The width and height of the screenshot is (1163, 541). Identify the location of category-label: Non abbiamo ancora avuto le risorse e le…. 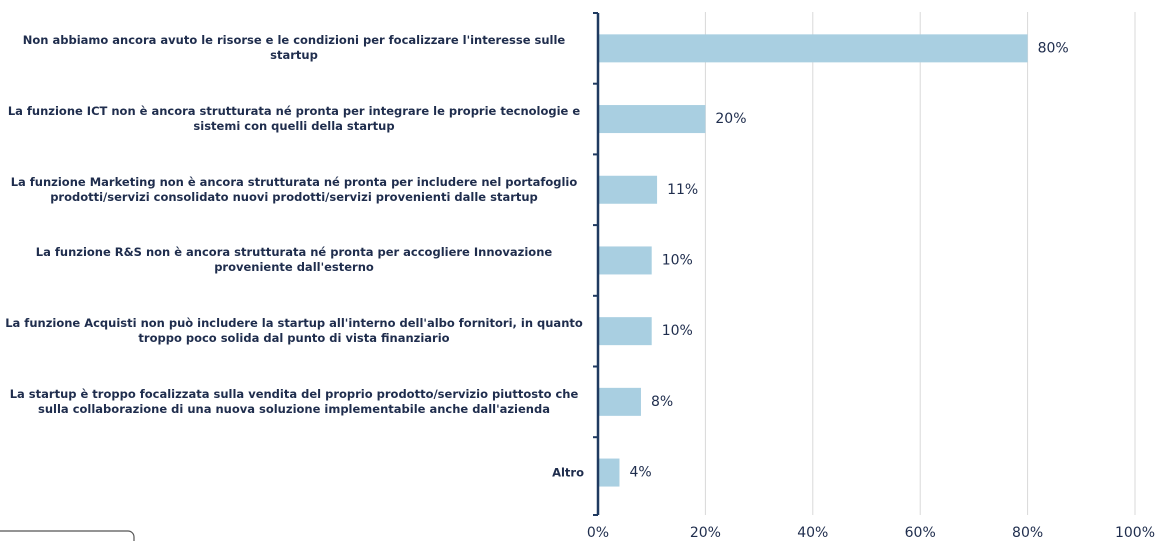
(294, 48).